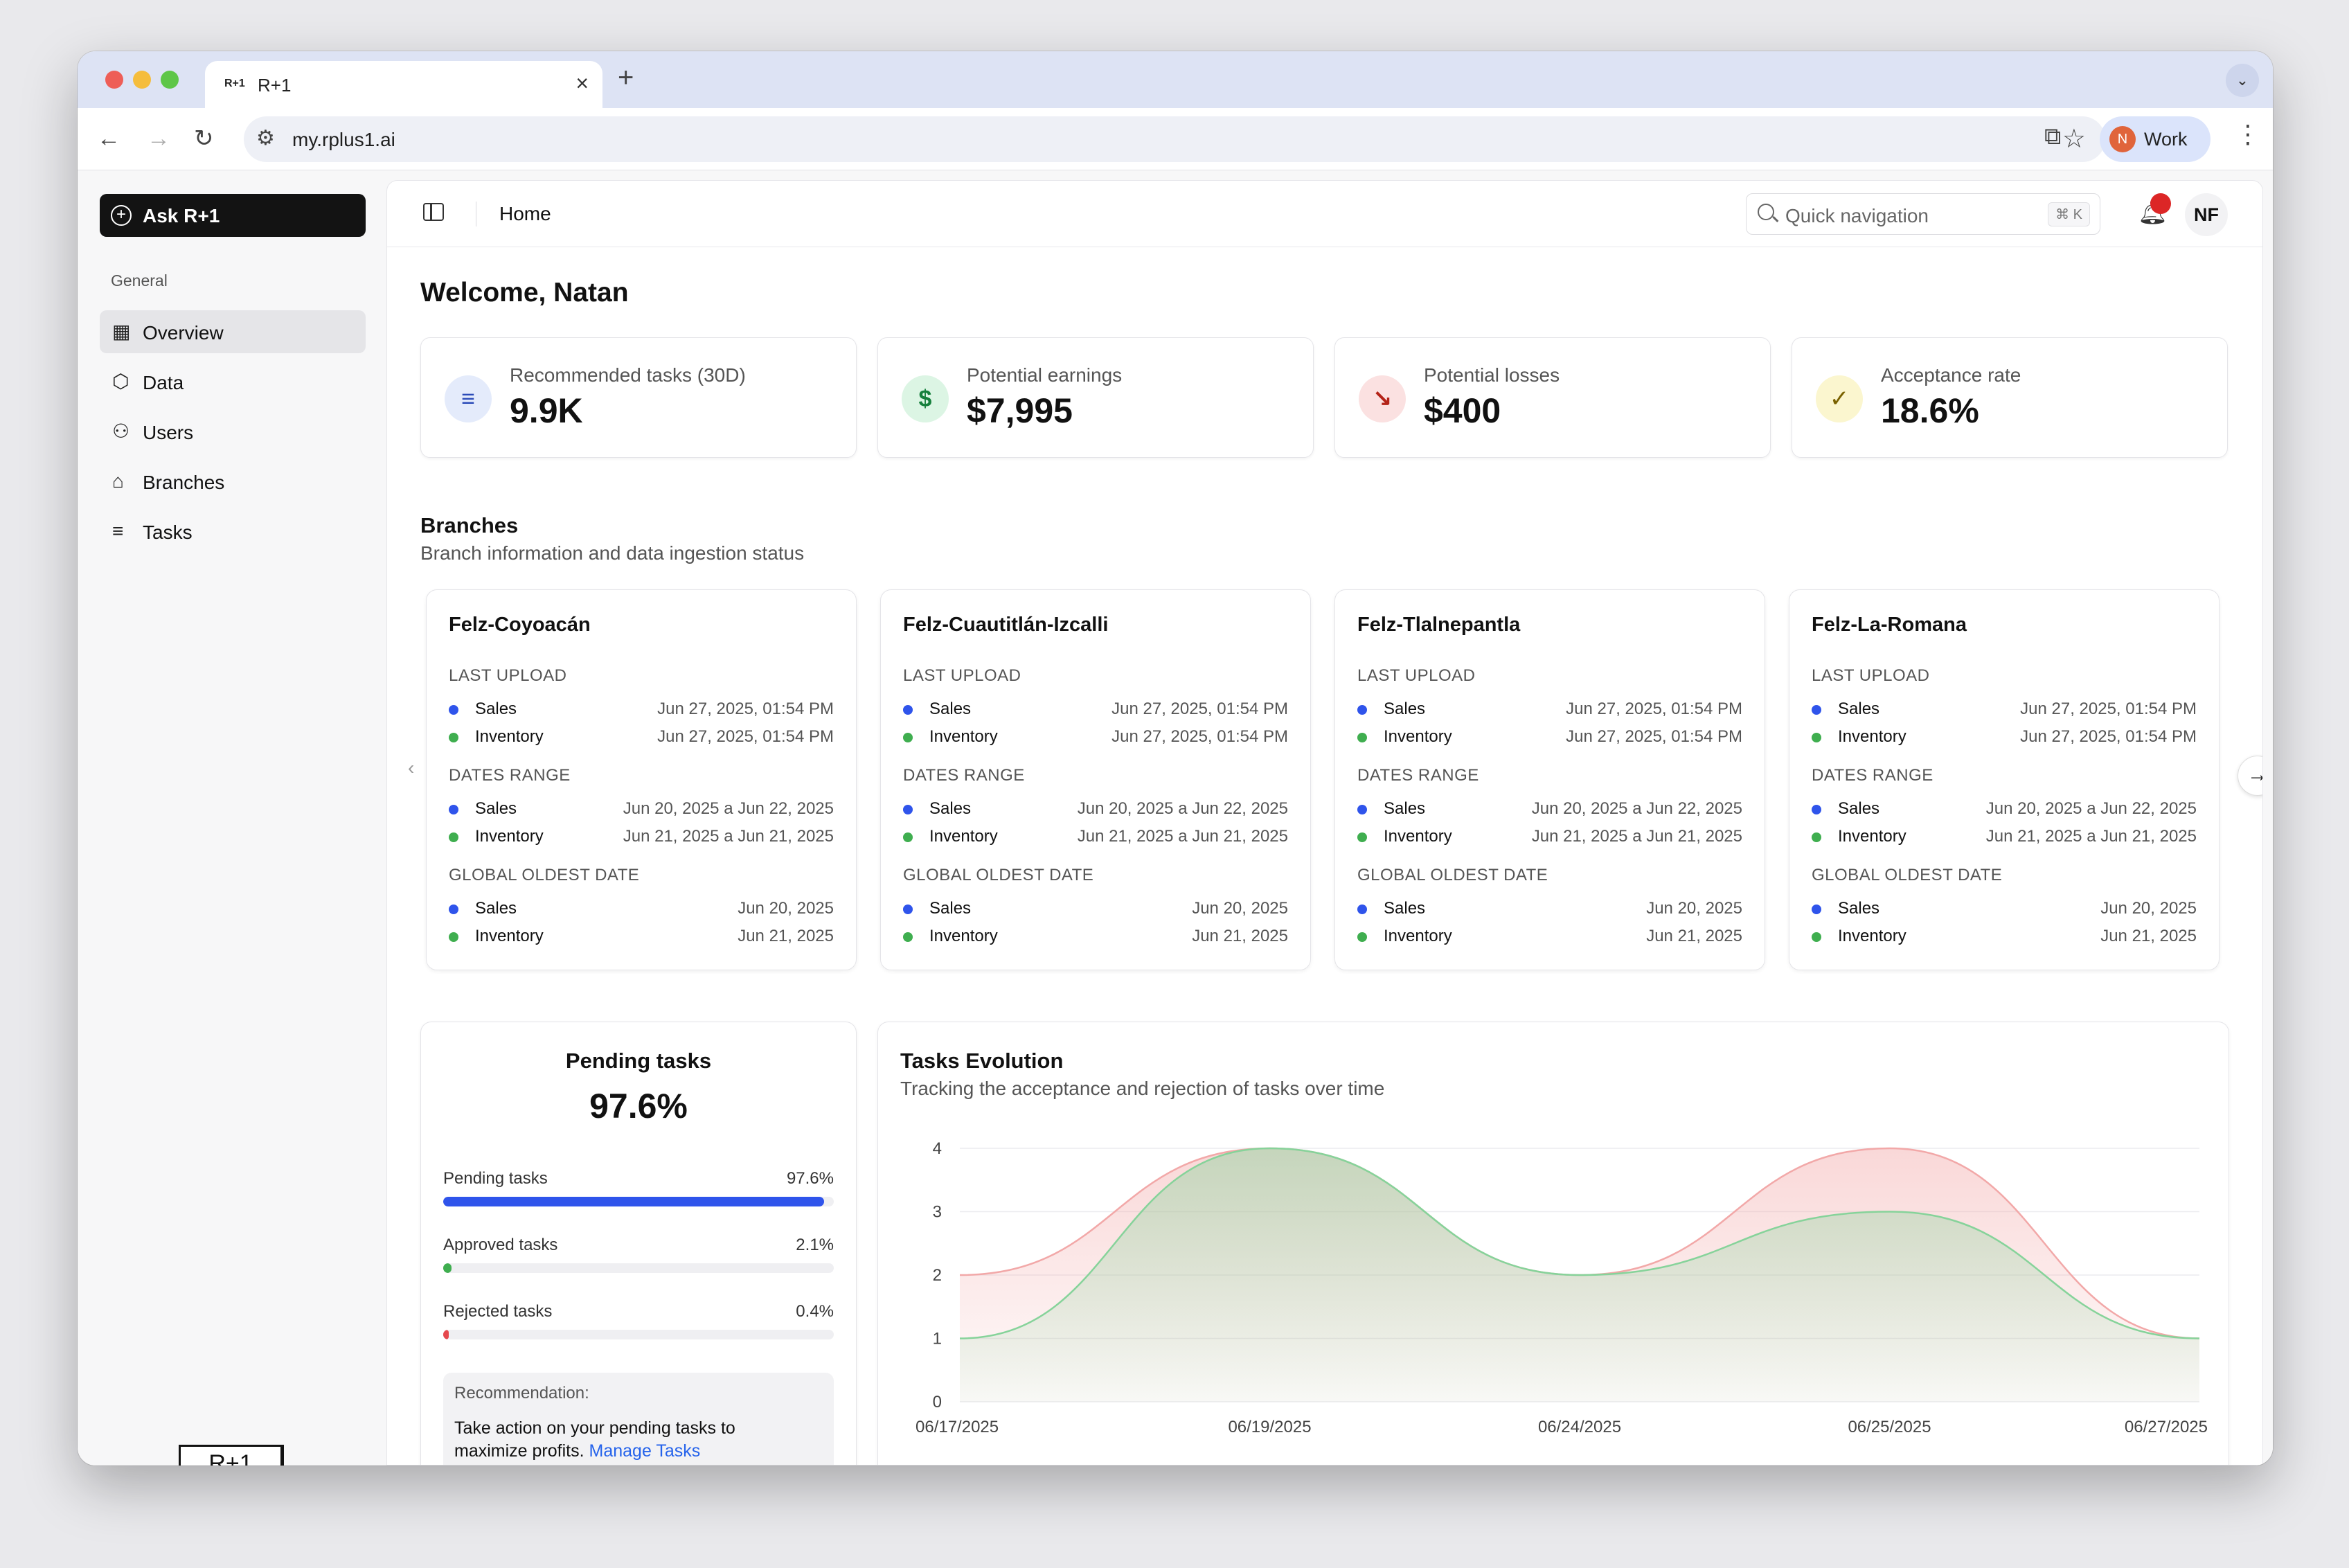 The width and height of the screenshot is (2349, 1568). Describe the element at coordinates (448, 1268) in the screenshot. I see `progress-fill` at that location.